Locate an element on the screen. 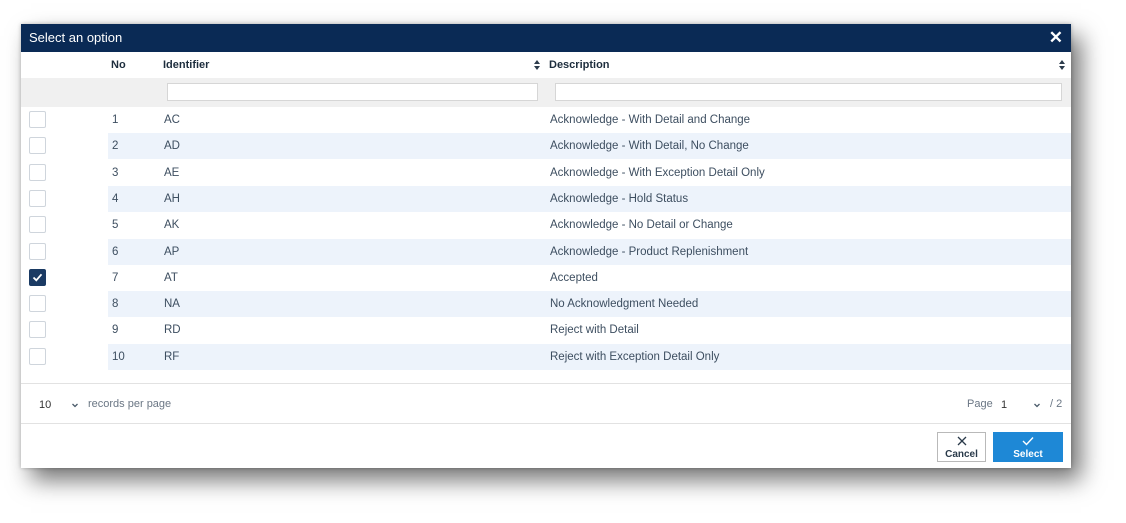  table-row: 8 NA No Acknowledgment Needed is located at coordinates (546, 304).